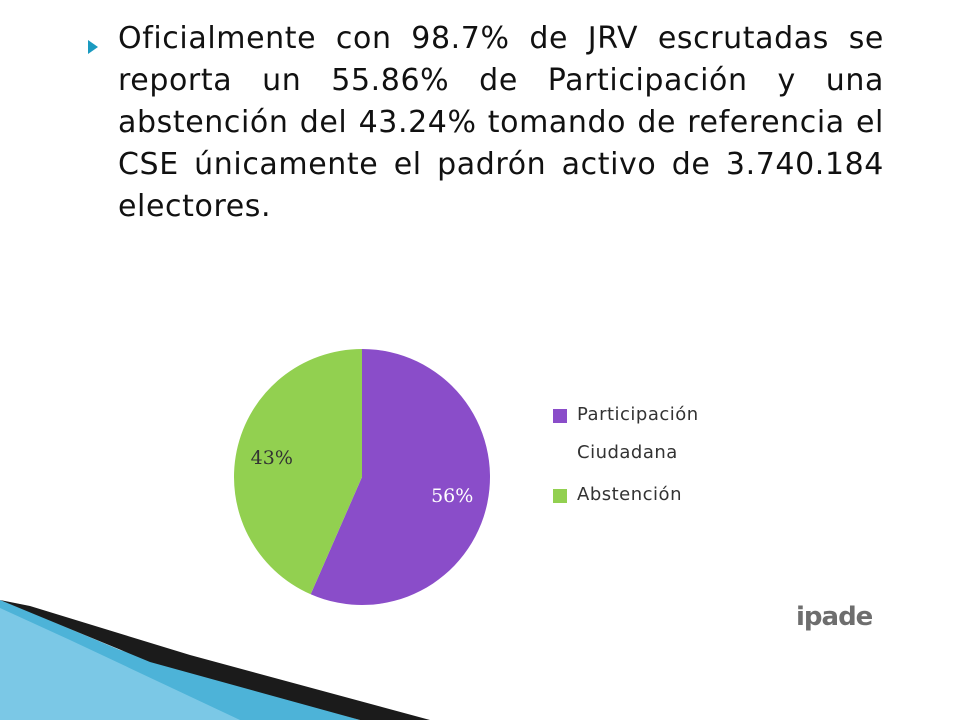 This screenshot has height=720, width=960. I want to click on legend-item-abstencion: Abstención, so click(653, 495).